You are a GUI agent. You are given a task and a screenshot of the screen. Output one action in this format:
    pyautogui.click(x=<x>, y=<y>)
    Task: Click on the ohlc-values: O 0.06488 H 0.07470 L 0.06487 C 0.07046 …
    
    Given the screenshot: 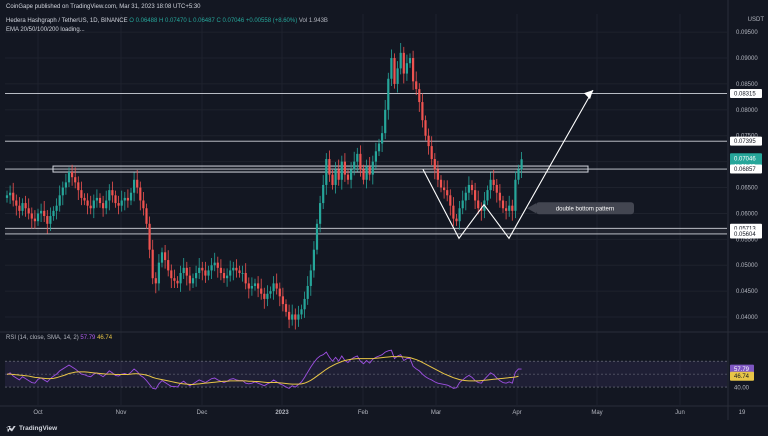 What is the action you would take?
    pyautogui.click(x=213, y=21)
    